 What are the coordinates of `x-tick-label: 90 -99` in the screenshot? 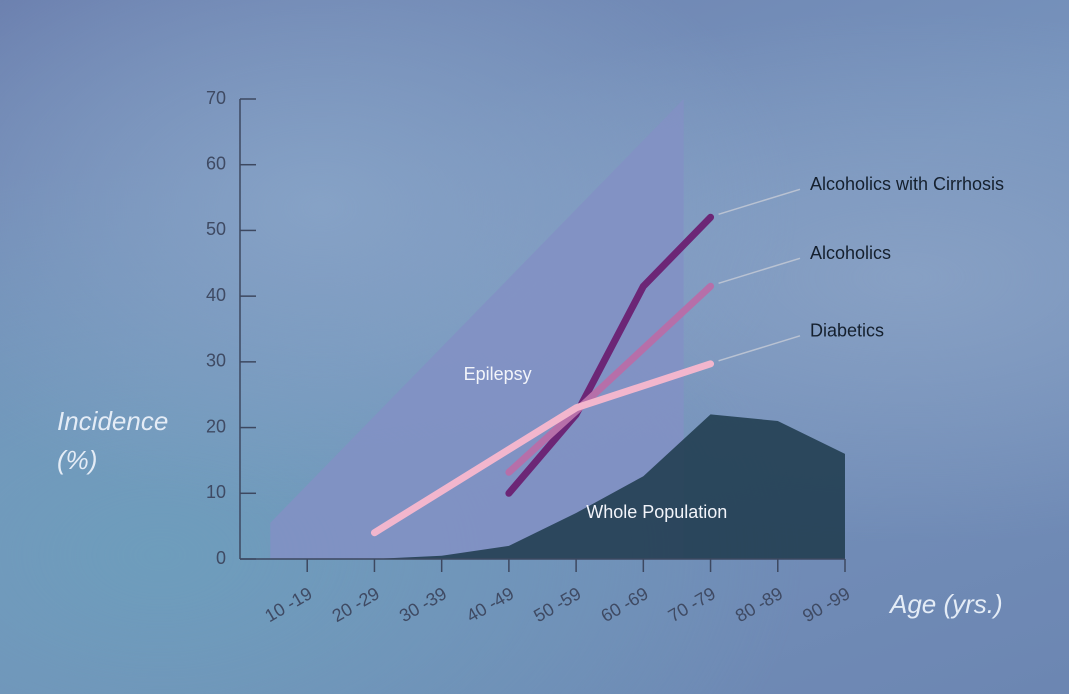 It's located at (826, 604).